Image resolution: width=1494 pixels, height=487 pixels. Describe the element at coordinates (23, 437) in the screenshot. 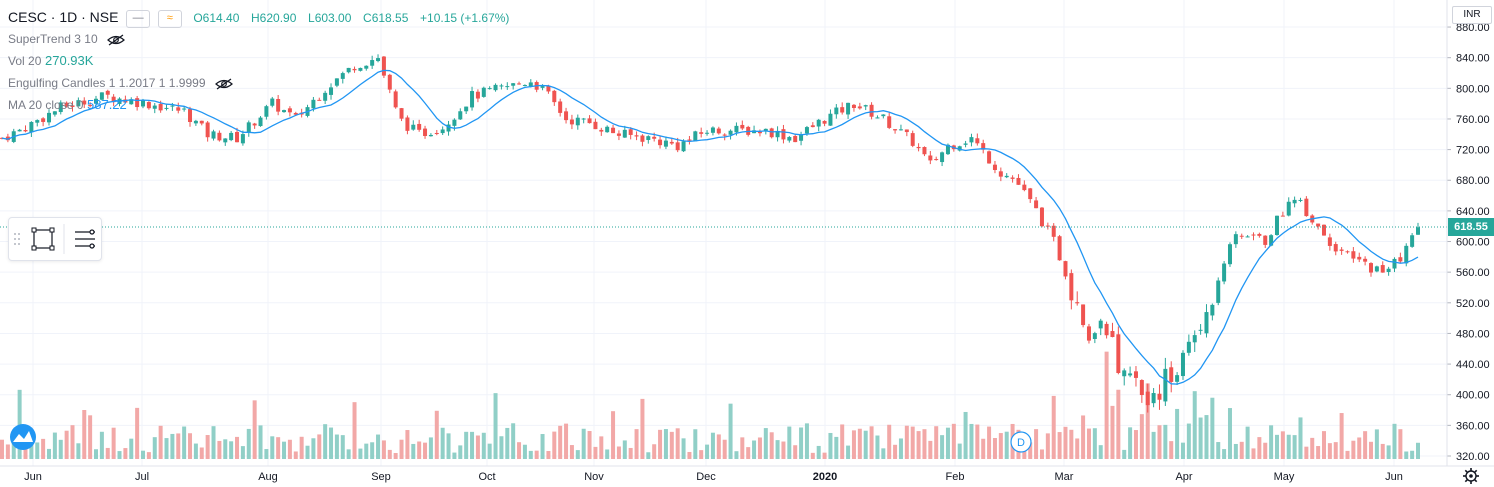

I see `logo-icon` at that location.